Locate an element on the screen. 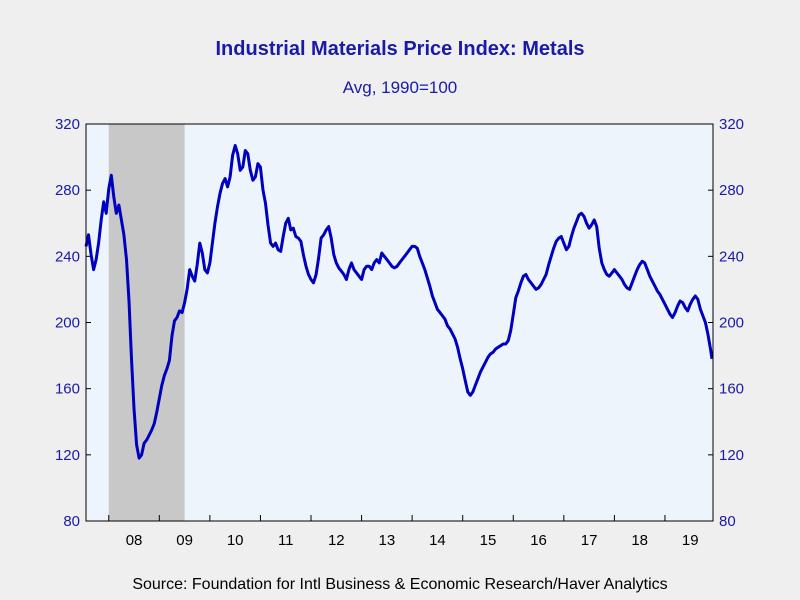 The image size is (800, 600). y-tick-label-right: 160 is located at coordinates (731, 389).